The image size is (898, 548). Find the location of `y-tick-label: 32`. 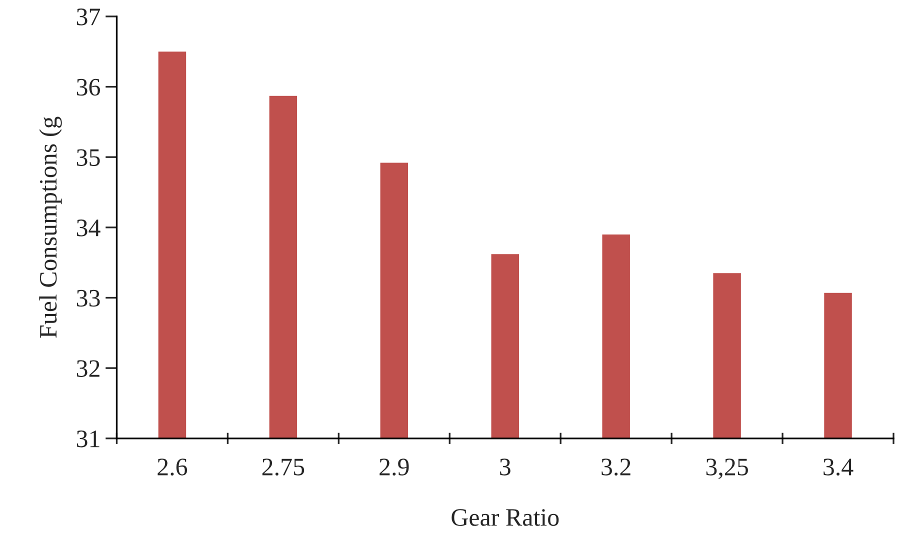

y-tick-label: 32 is located at coordinates (88, 368).